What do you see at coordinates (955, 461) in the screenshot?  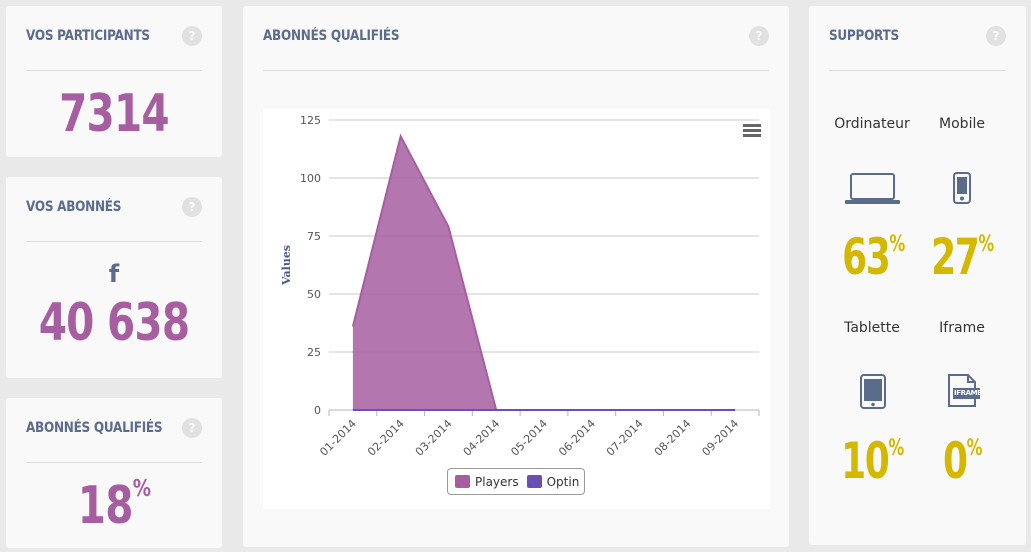 I see `support-value-iframe: 0` at bounding box center [955, 461].